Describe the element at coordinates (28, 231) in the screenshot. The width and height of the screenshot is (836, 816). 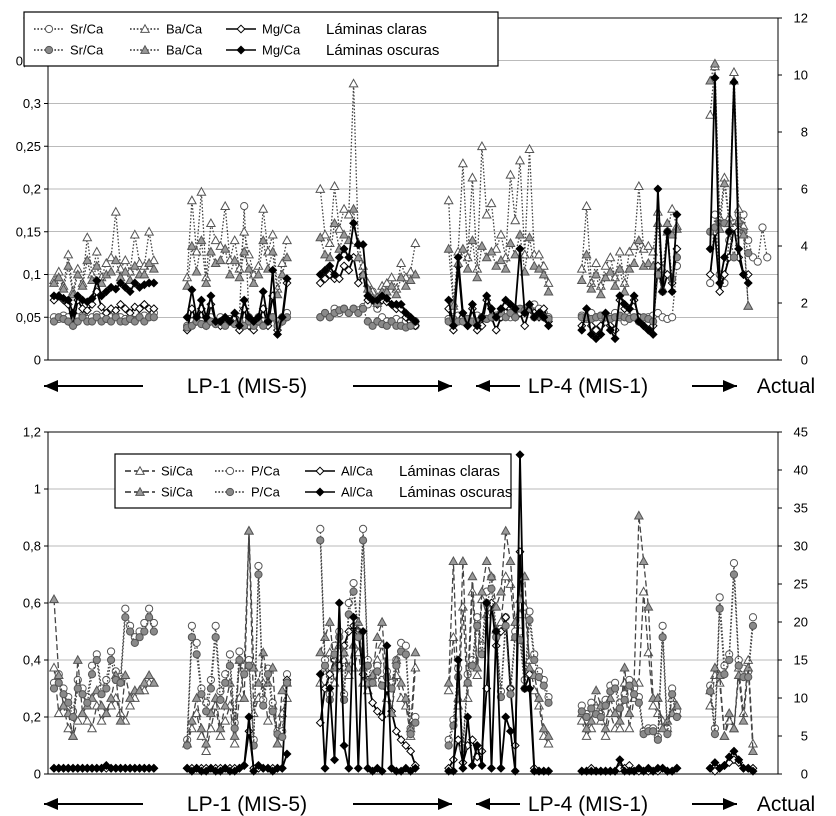
I see `y-tick-label: 0,15` at that location.